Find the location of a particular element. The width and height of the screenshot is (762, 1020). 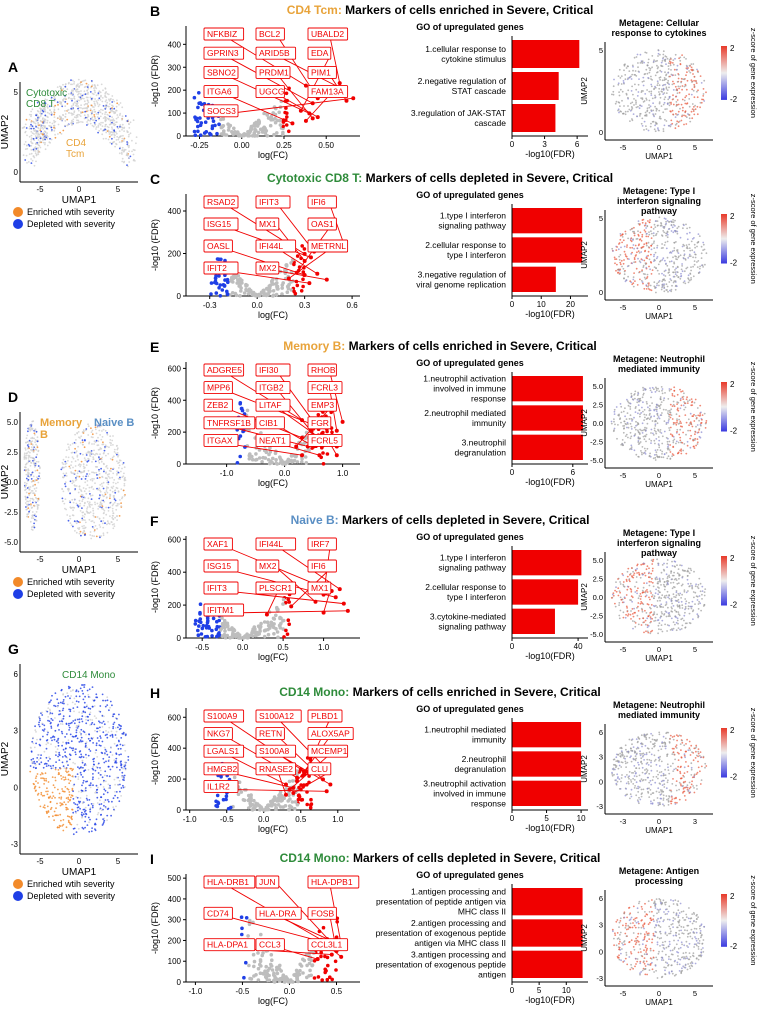

y-tick-label: 300 is located at coordinates (175, 67).